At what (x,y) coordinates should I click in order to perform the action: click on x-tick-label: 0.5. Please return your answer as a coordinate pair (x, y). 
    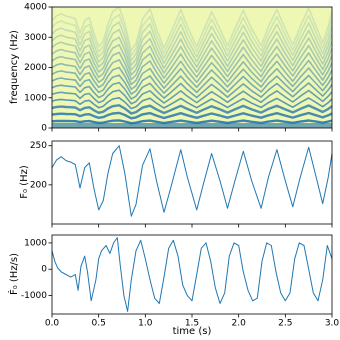
    Looking at the image, I should click on (99, 324).